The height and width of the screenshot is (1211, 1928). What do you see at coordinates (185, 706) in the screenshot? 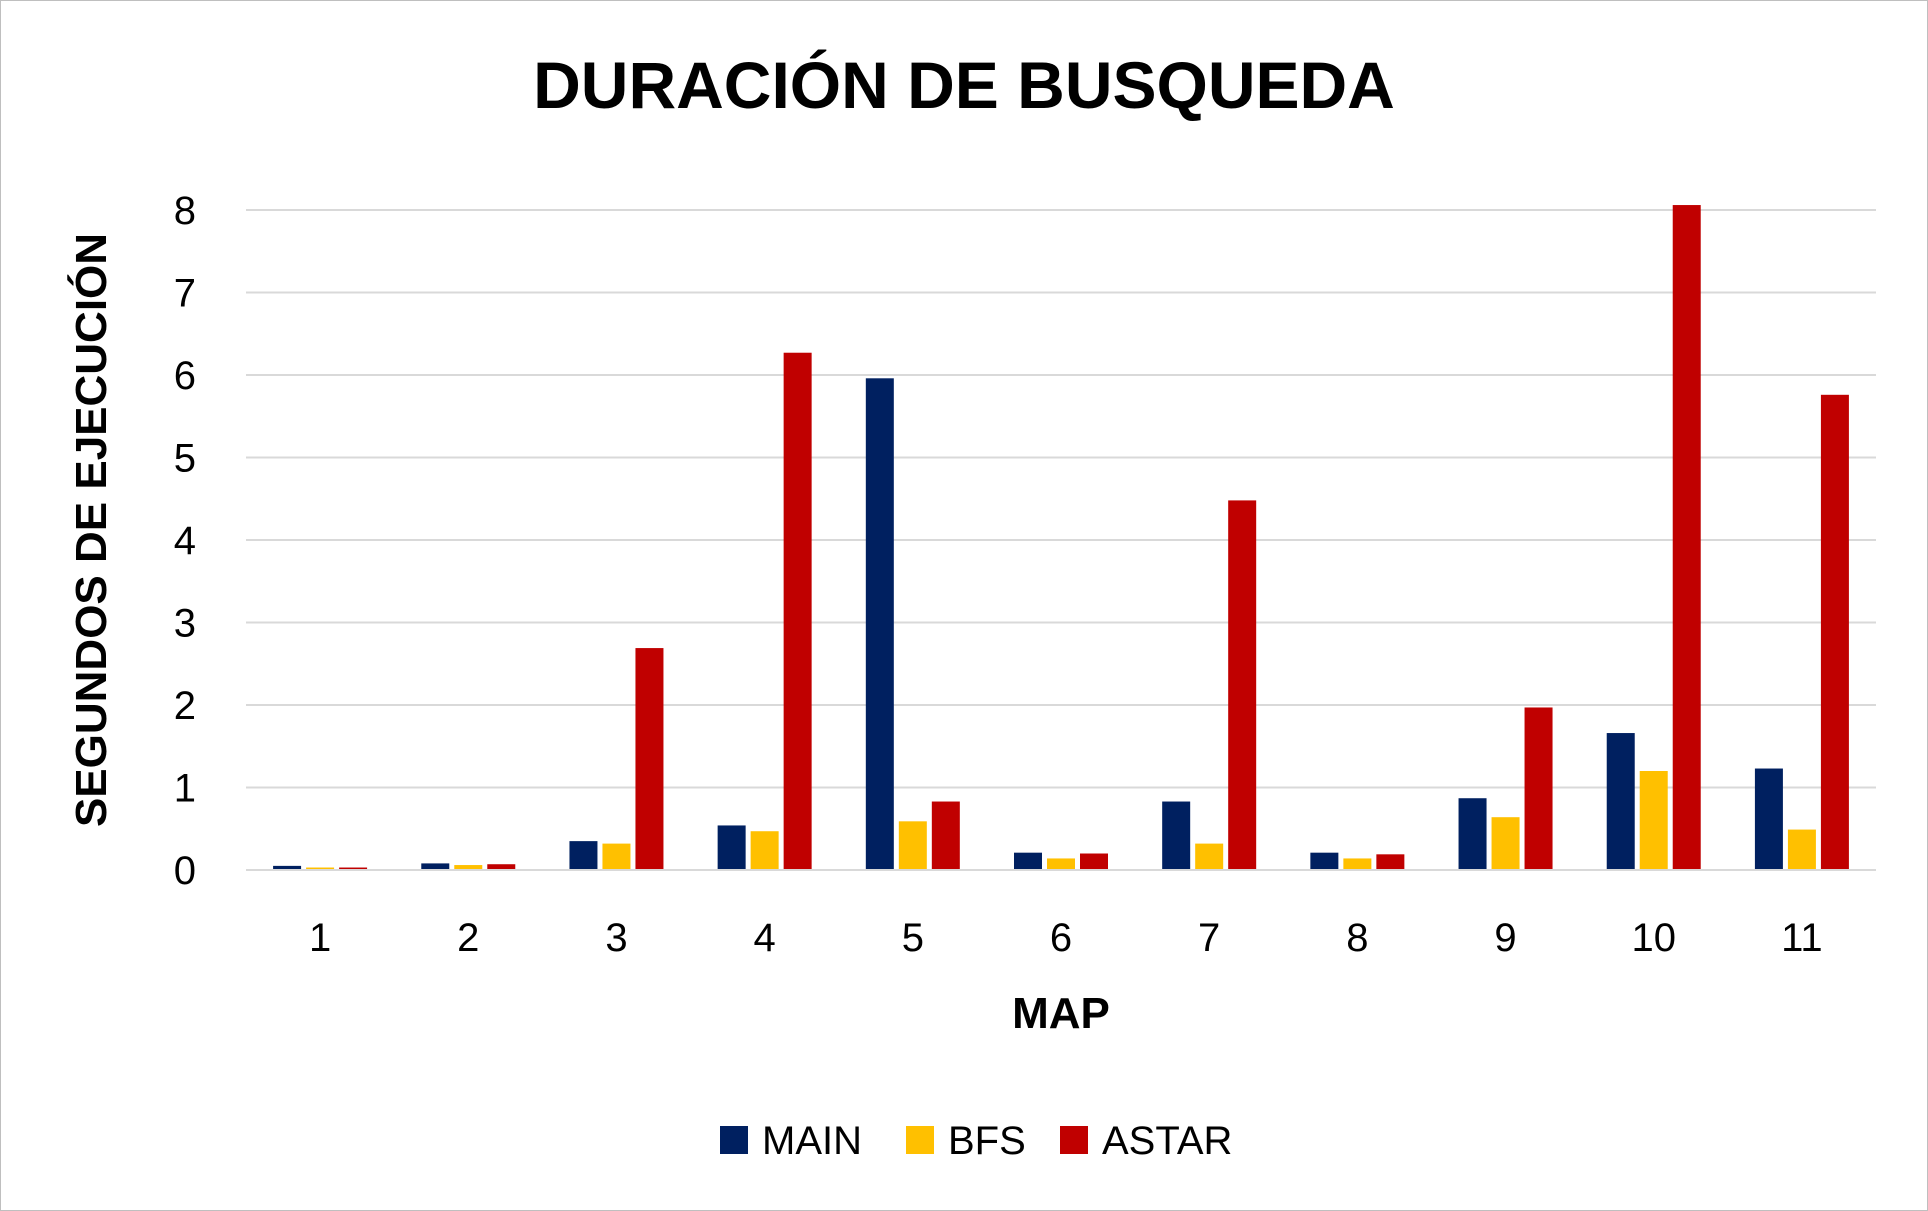
I see `y-tick-label: 2` at bounding box center [185, 706].